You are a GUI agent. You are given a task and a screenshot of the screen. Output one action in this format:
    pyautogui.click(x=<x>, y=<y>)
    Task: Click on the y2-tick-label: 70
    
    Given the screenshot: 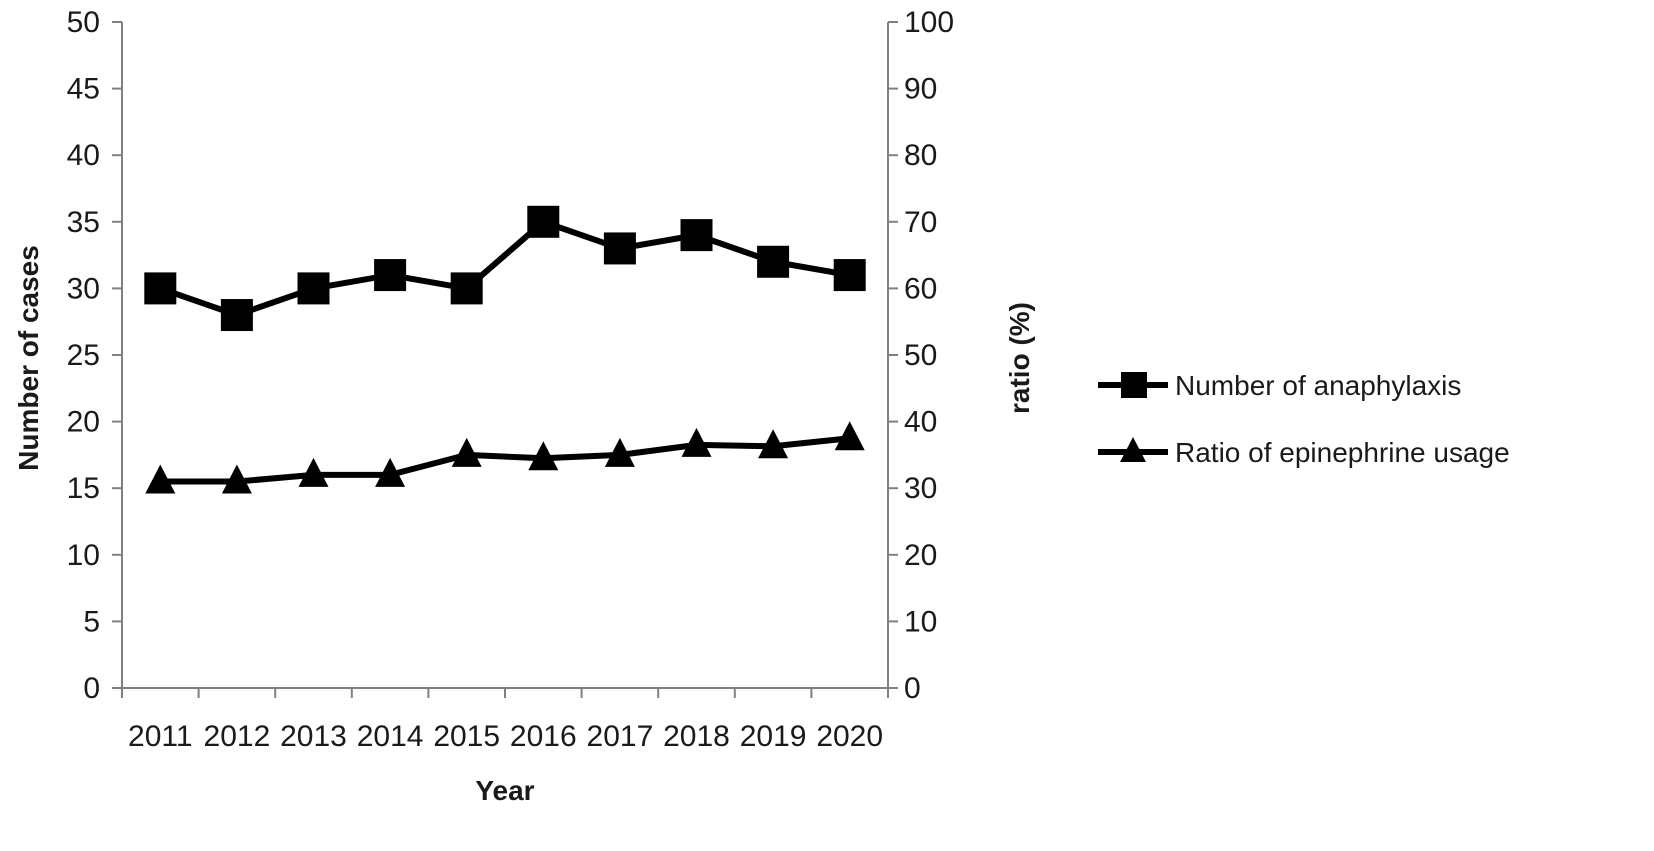 What is the action you would take?
    pyautogui.click(x=920, y=222)
    